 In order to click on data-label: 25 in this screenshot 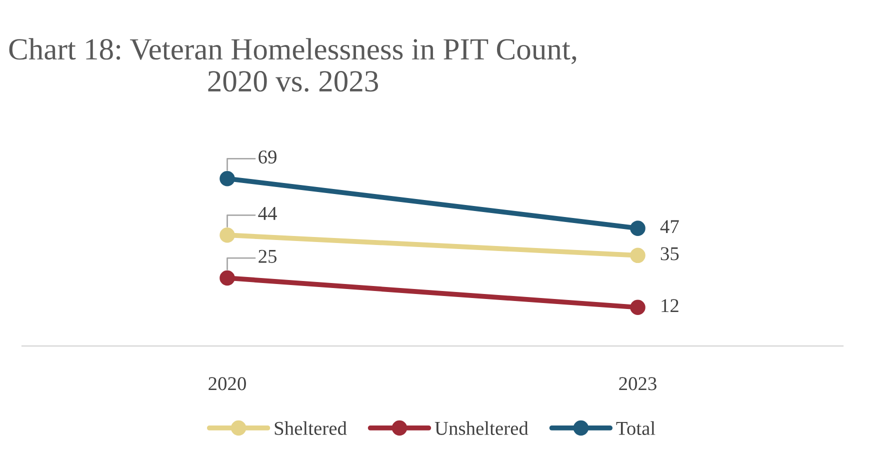, I will do `click(267, 256)`.